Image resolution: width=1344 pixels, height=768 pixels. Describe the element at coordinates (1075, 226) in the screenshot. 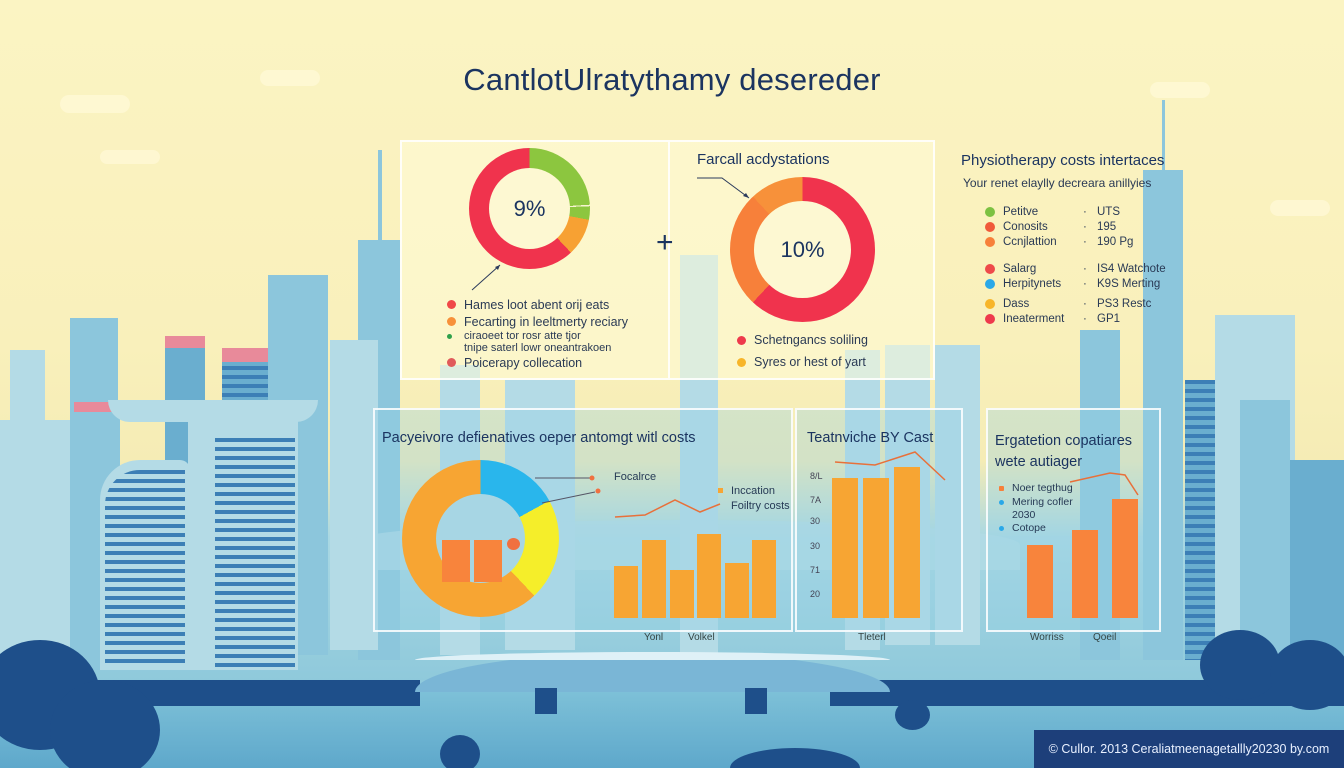

I see `legend-item: Conosits · 195` at that location.